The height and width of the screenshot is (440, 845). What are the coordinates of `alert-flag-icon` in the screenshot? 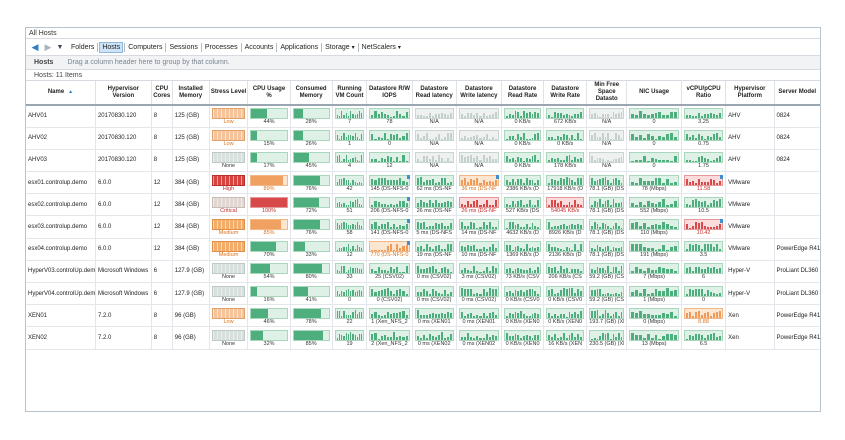 It's located at (408, 243).